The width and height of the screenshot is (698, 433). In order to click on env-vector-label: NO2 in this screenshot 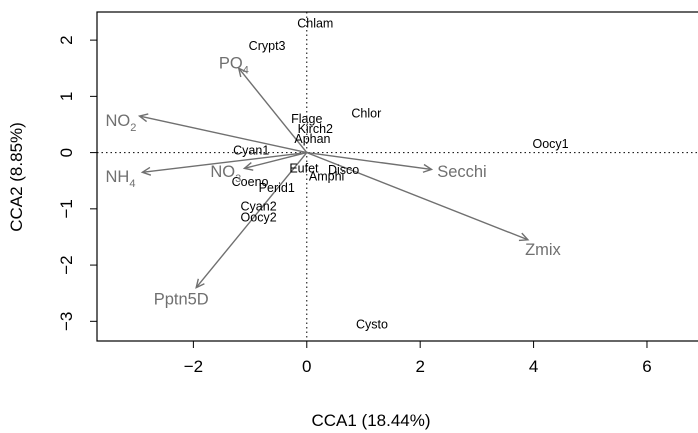, I will do `click(121, 123)`.